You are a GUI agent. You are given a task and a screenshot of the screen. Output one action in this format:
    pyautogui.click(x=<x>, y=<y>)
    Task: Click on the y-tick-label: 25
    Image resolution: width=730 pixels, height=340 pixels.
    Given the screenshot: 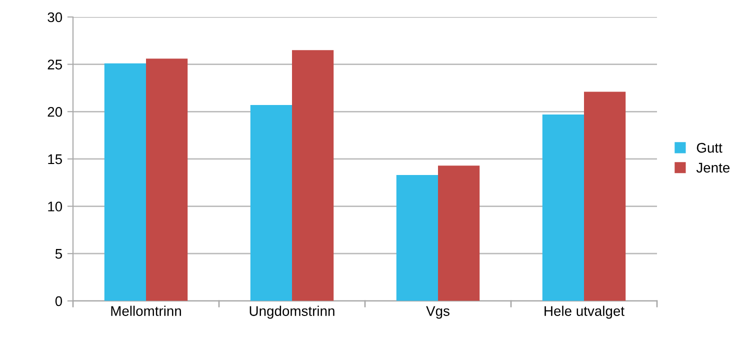 What is the action you would take?
    pyautogui.click(x=55, y=65)
    